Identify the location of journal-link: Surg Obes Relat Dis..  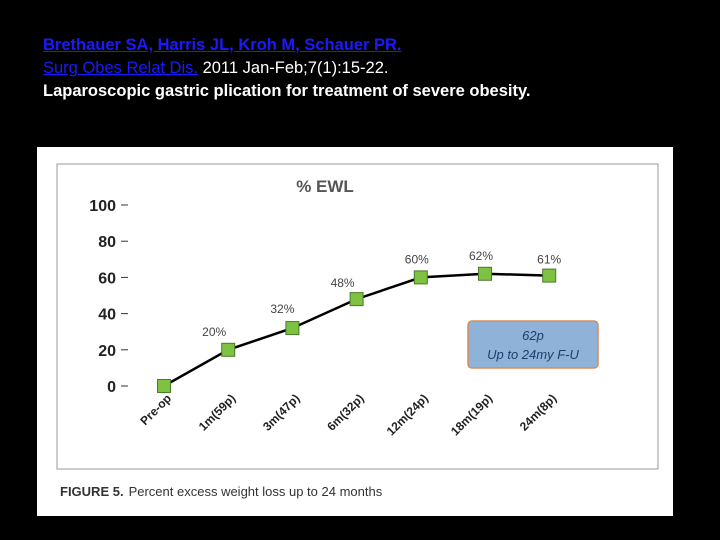
(120, 68).